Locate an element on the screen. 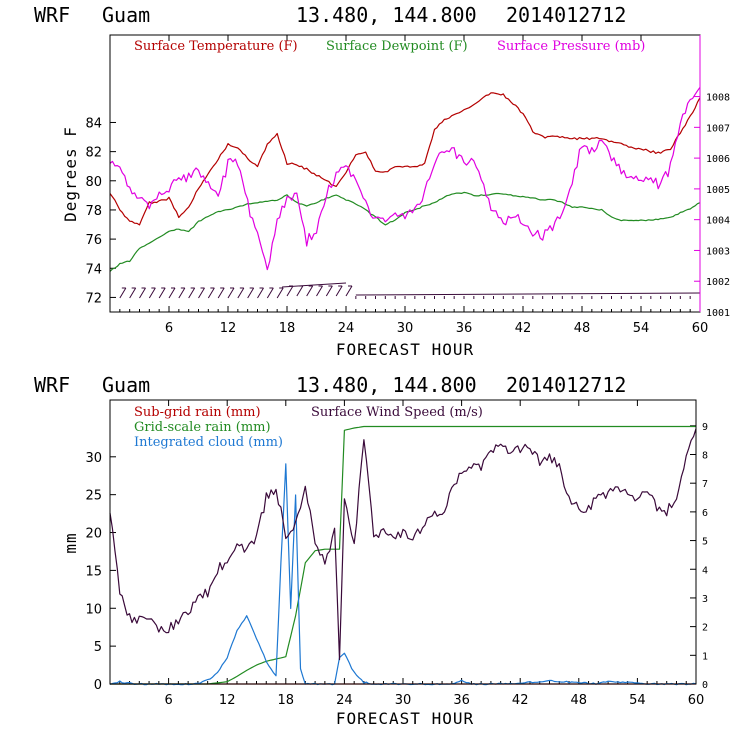 The width and height of the screenshot is (740, 740). chart1-y2-tick-label: 1007 is located at coordinates (718, 128).